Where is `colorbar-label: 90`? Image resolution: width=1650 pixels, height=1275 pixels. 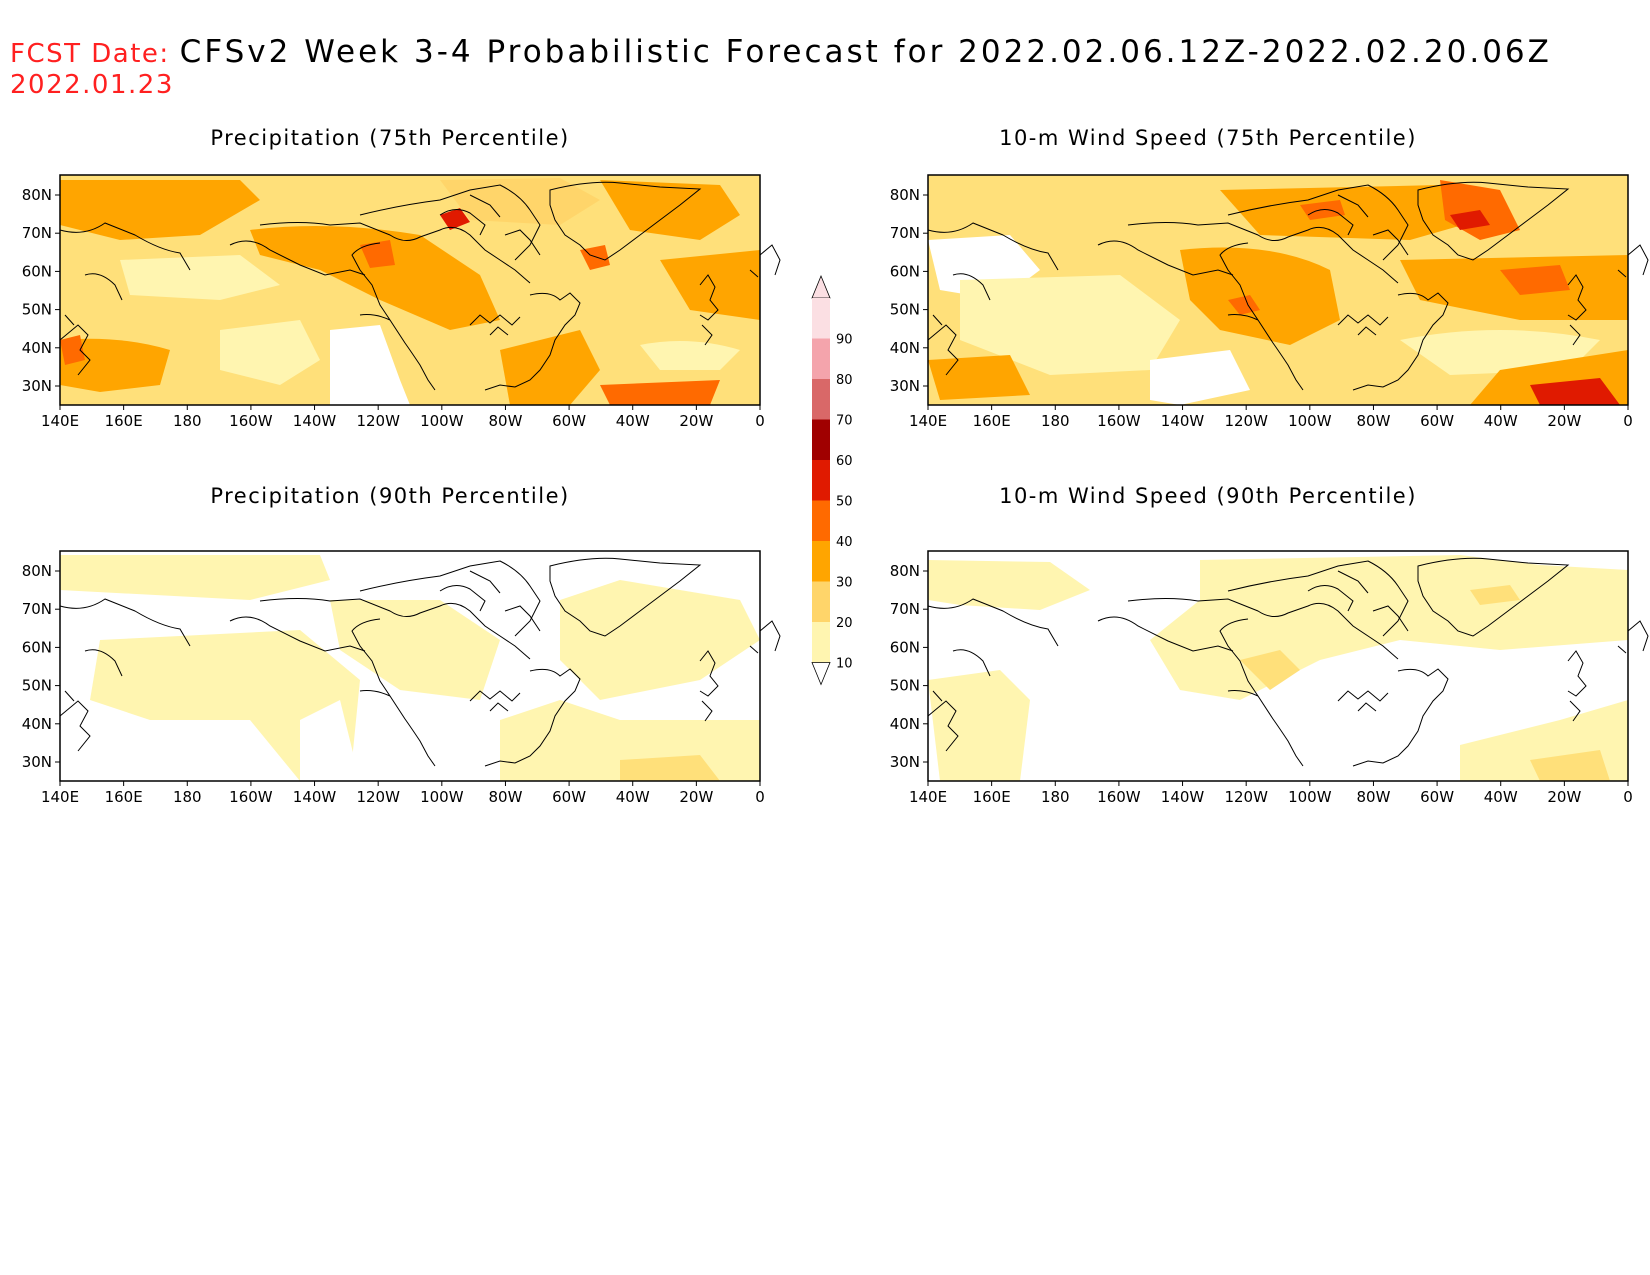 colorbar-label: 90 is located at coordinates (844, 340).